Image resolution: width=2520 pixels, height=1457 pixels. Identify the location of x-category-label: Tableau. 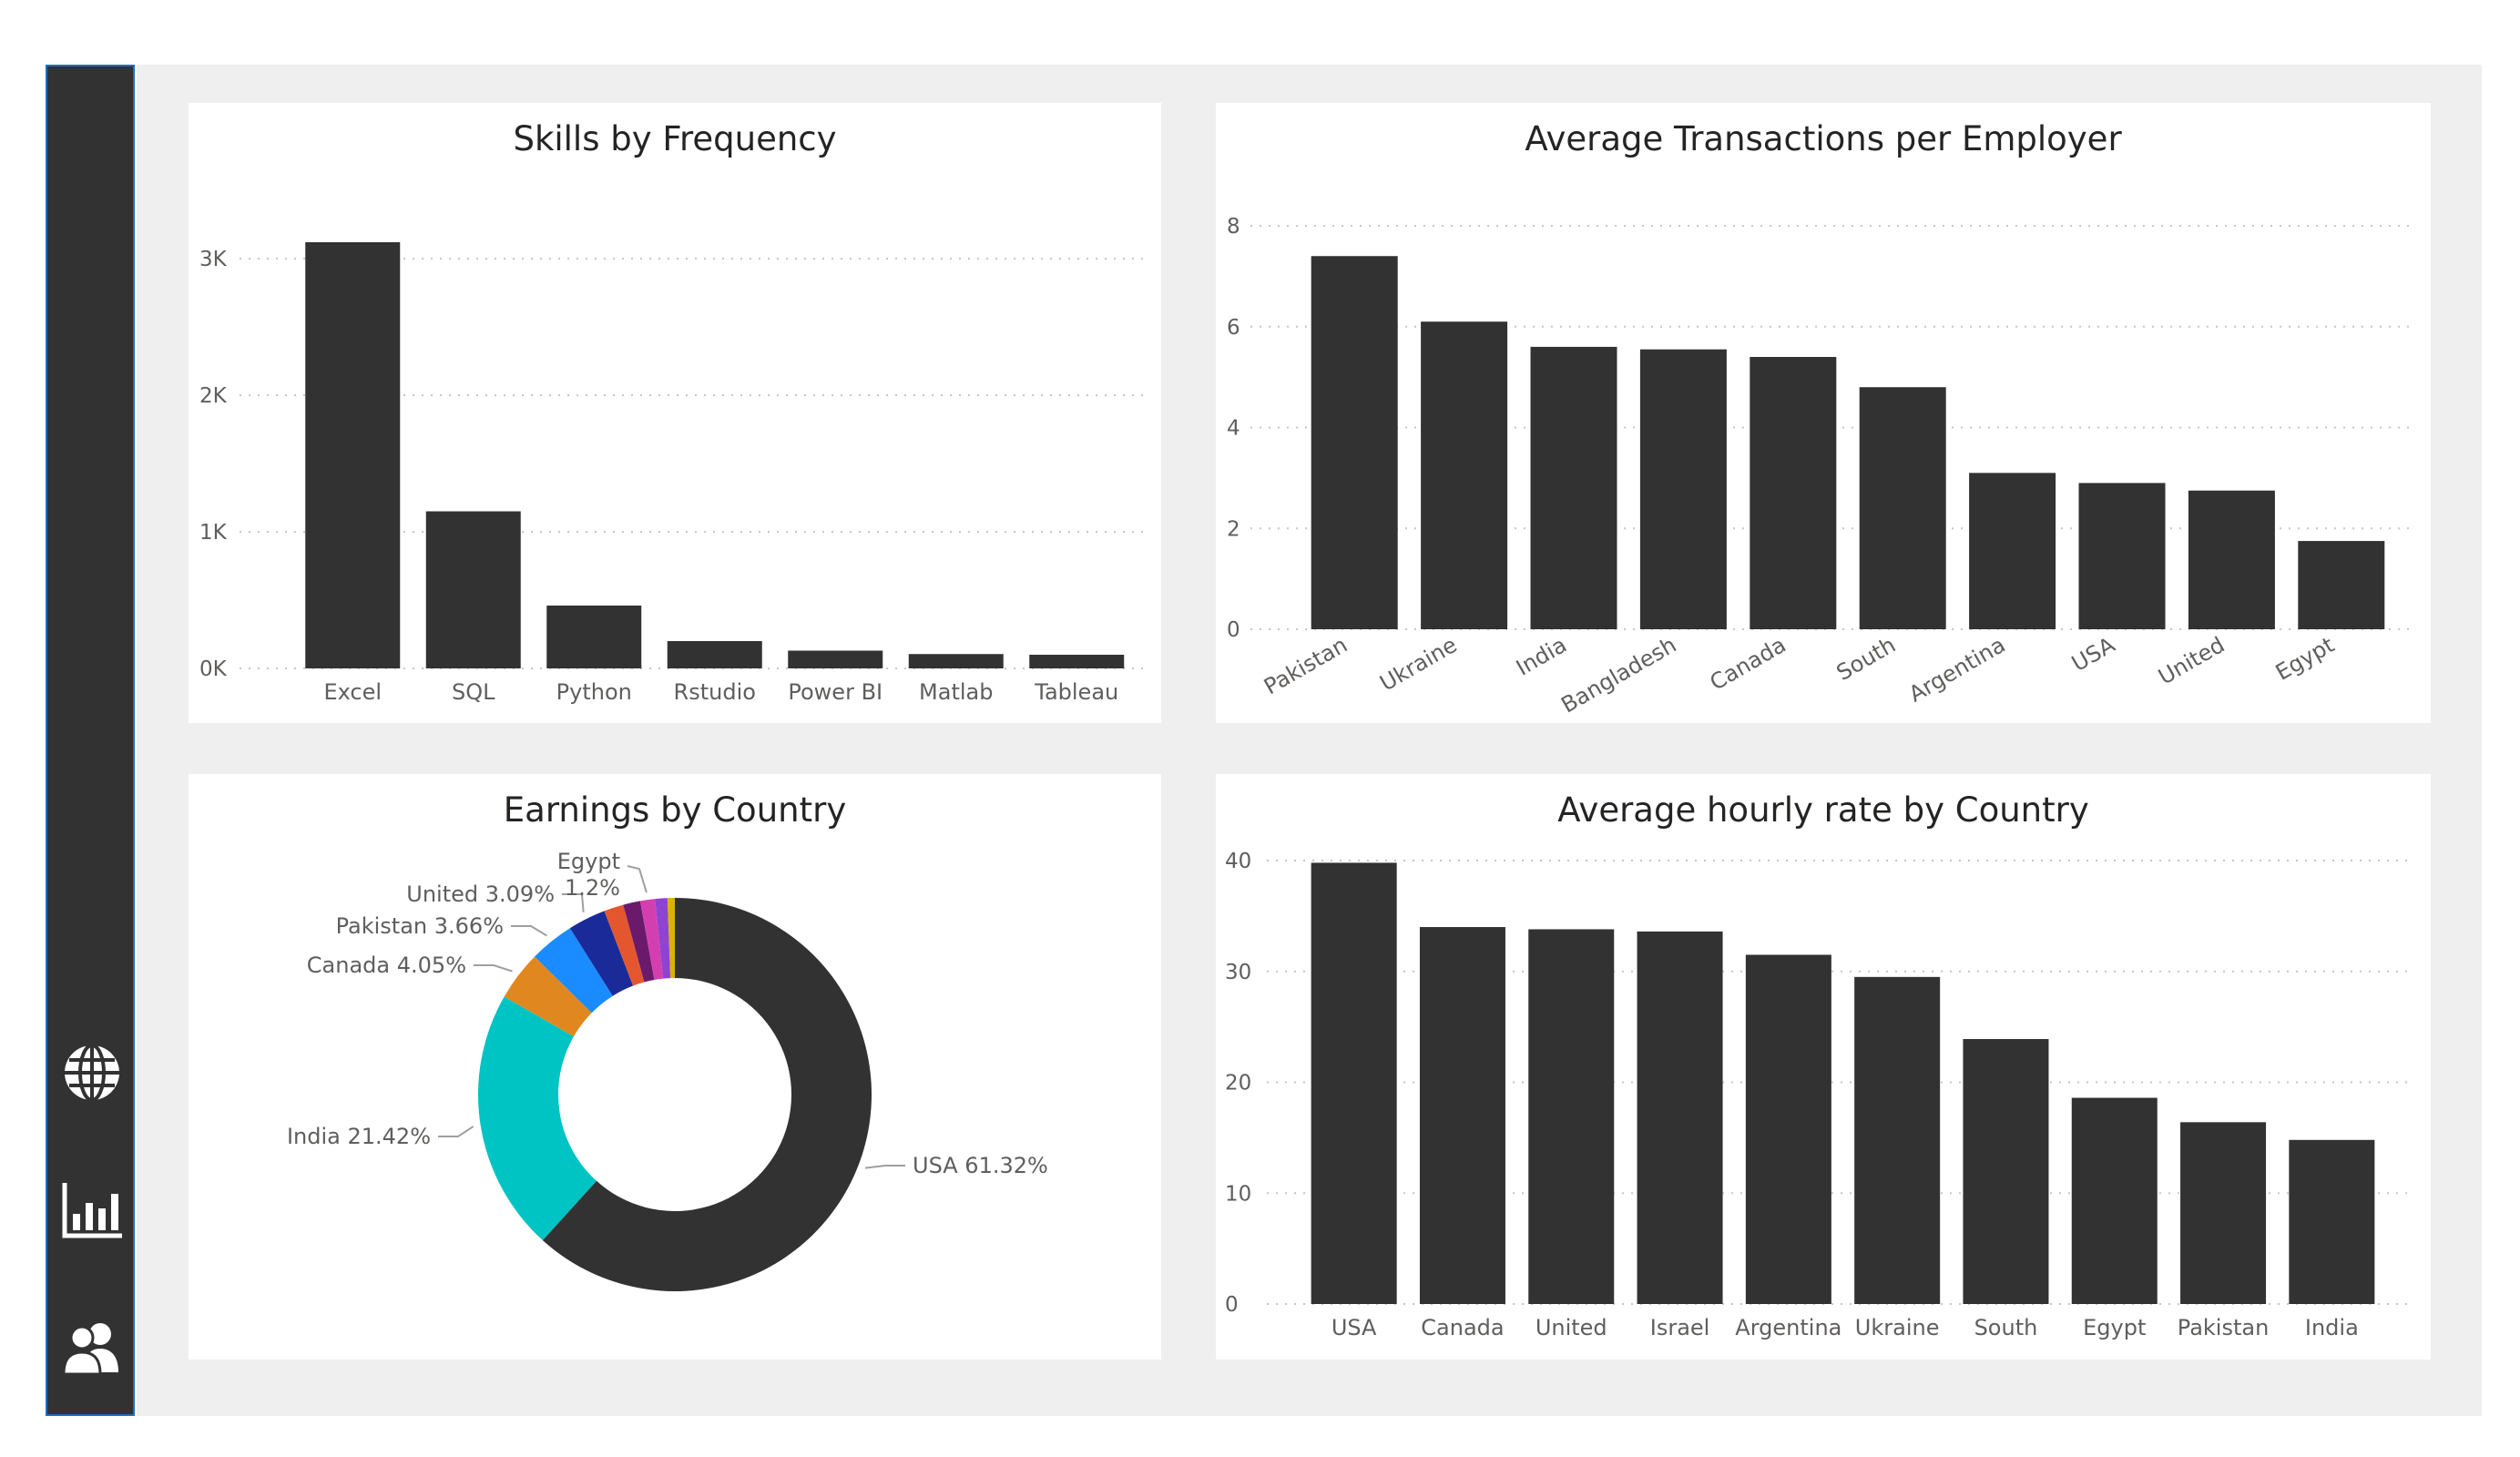
(1076, 692).